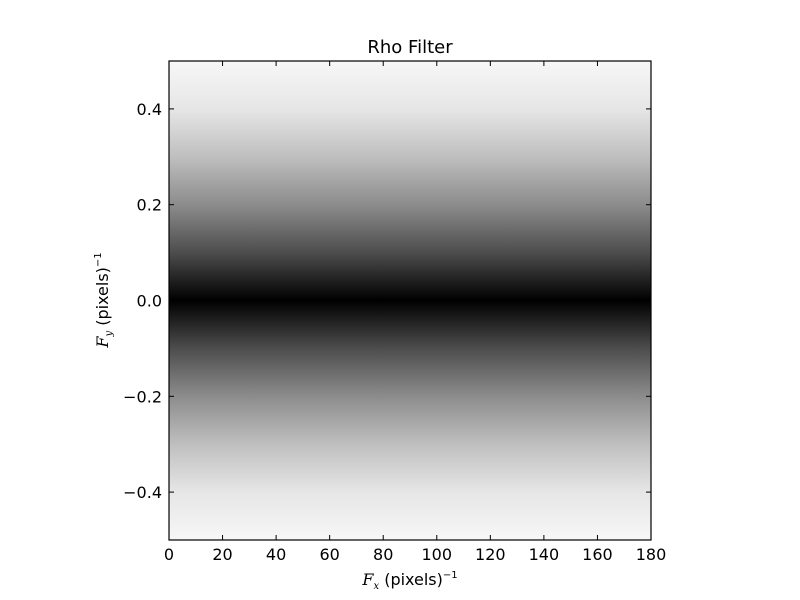 Image resolution: width=800 pixels, height=600 pixels. What do you see at coordinates (329, 554) in the screenshot?
I see `x-tick-label: 60` at bounding box center [329, 554].